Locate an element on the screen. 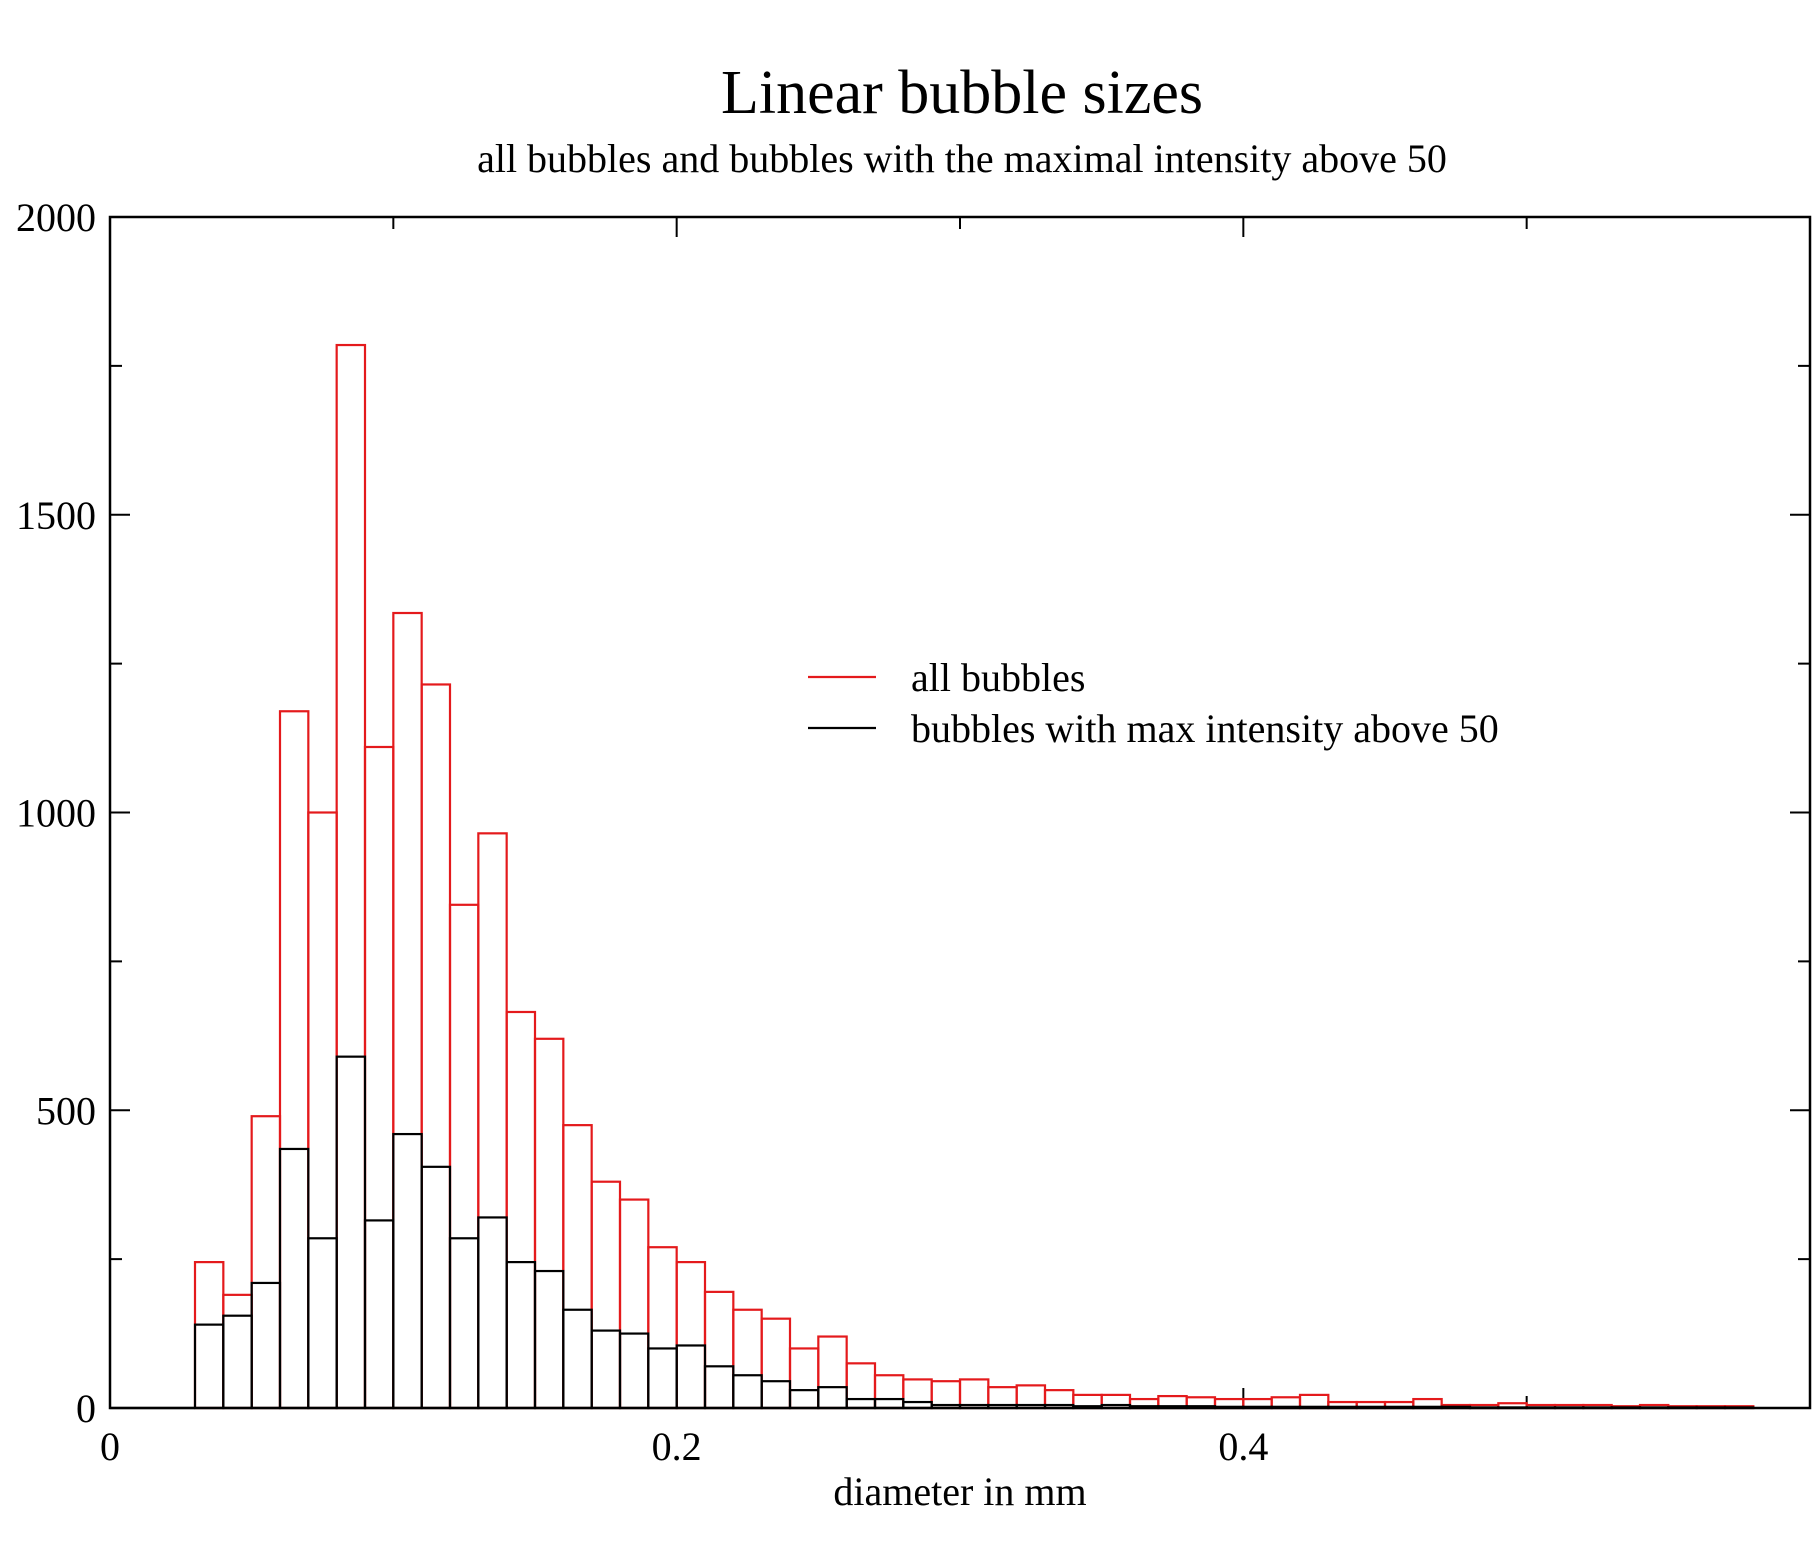  x-axis-label: diameter in mm is located at coordinates (959, 1491).